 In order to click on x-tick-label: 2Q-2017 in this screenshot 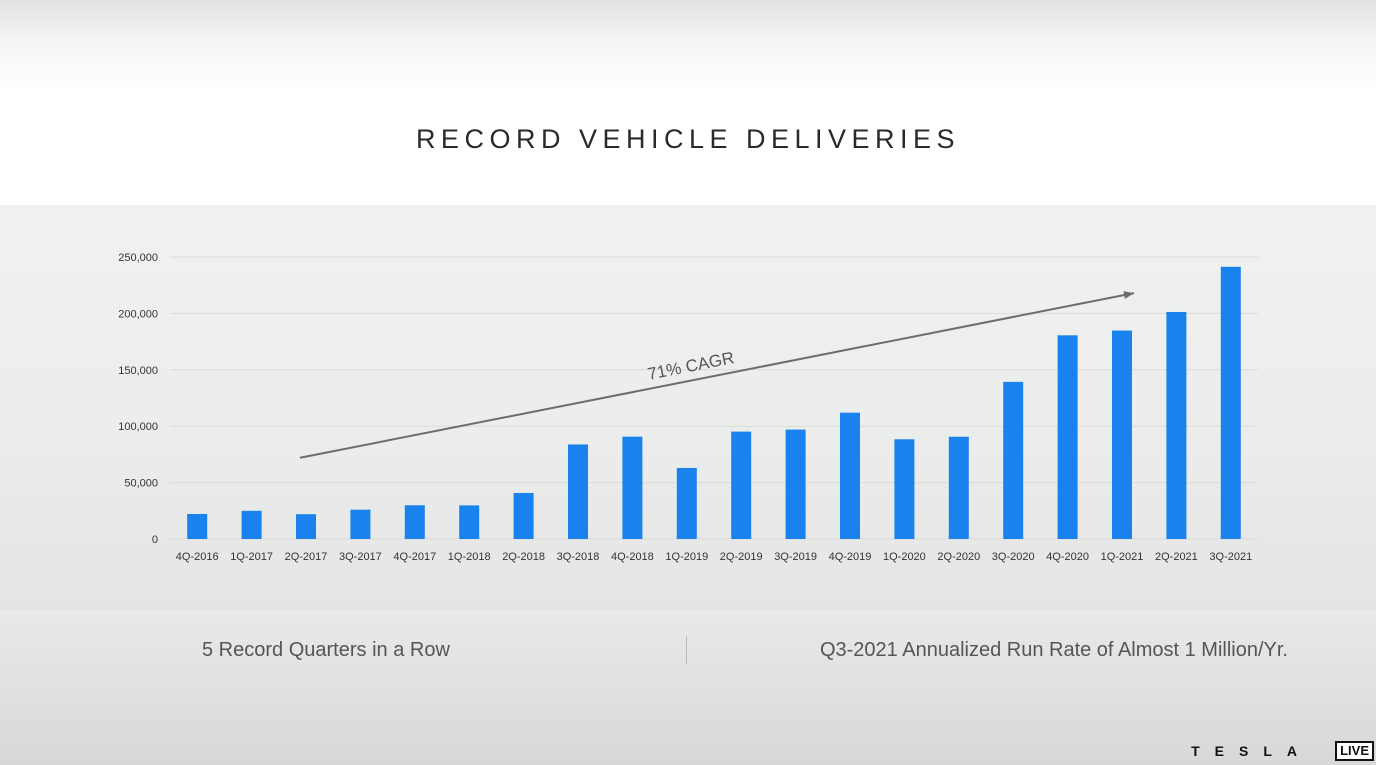, I will do `click(306, 557)`.